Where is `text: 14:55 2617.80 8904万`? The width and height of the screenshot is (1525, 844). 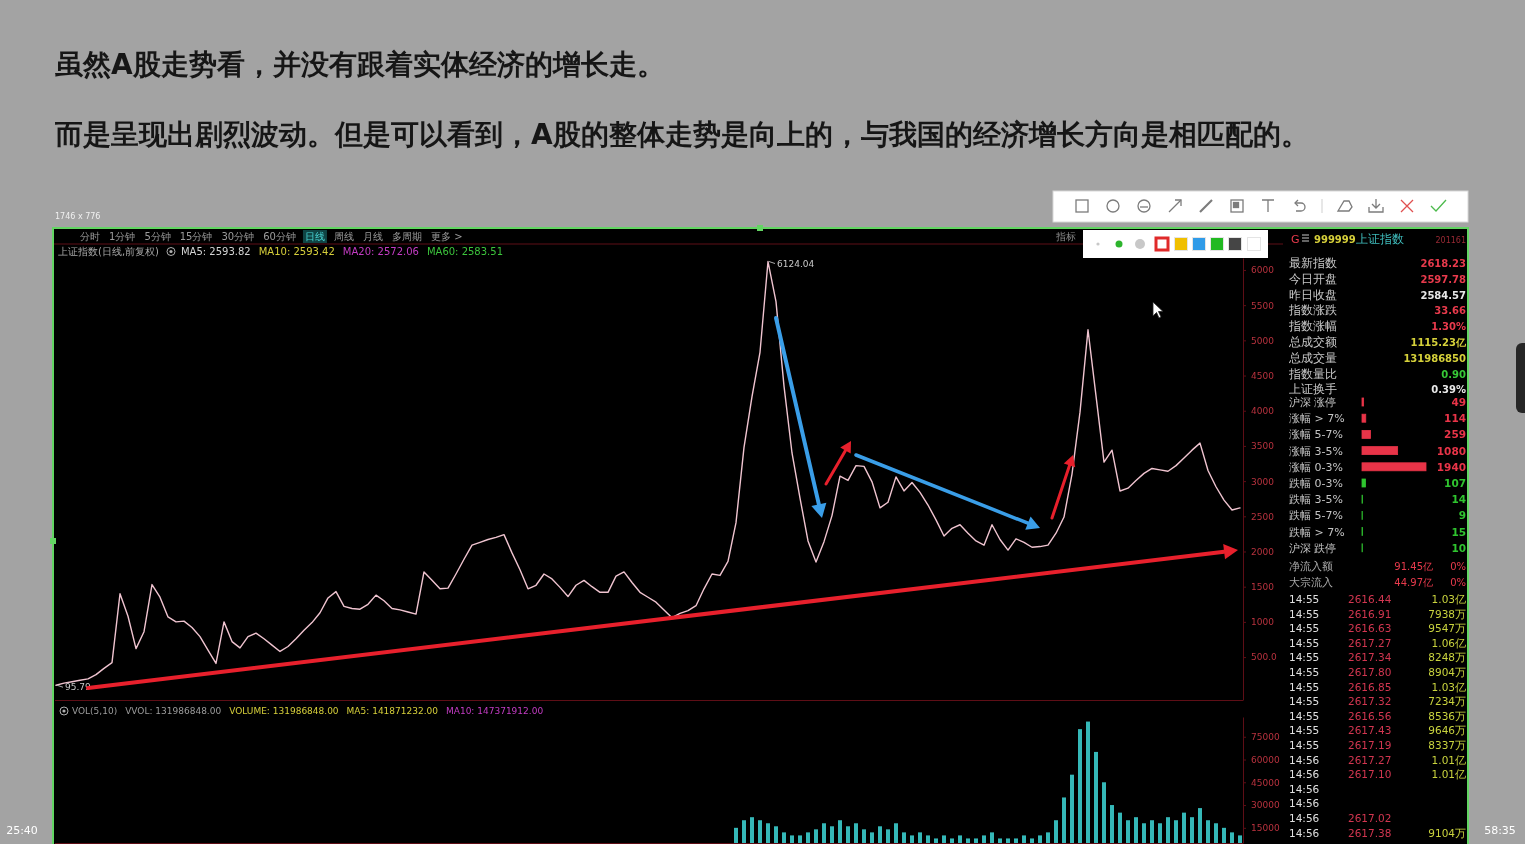 text: 14:55 2617.80 8904万 is located at coordinates (1377, 672).